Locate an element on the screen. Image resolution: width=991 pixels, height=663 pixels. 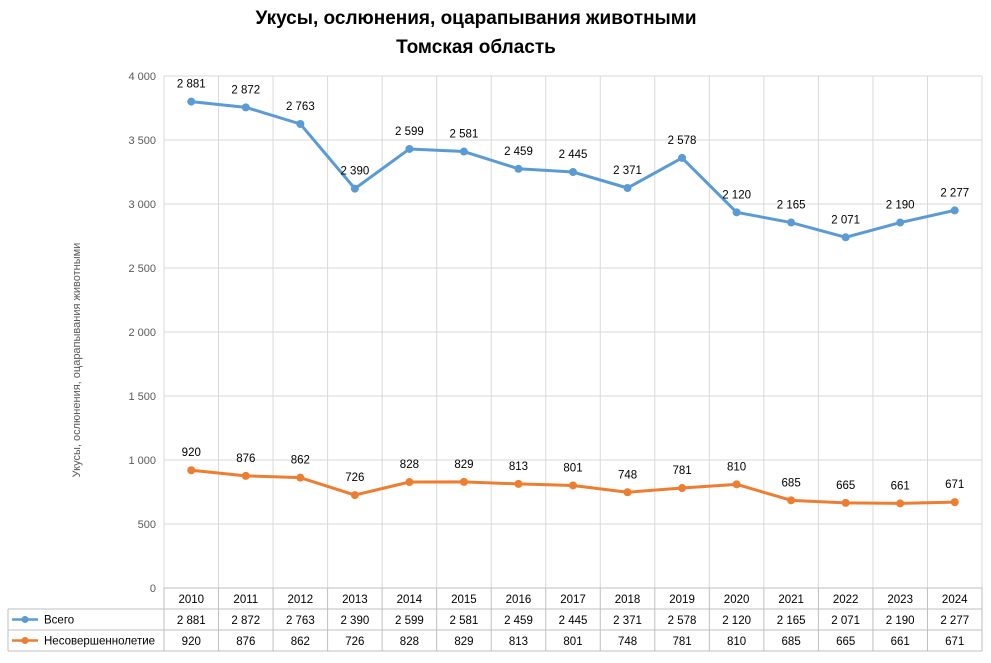
table-cell: 665 is located at coordinates (845, 642).